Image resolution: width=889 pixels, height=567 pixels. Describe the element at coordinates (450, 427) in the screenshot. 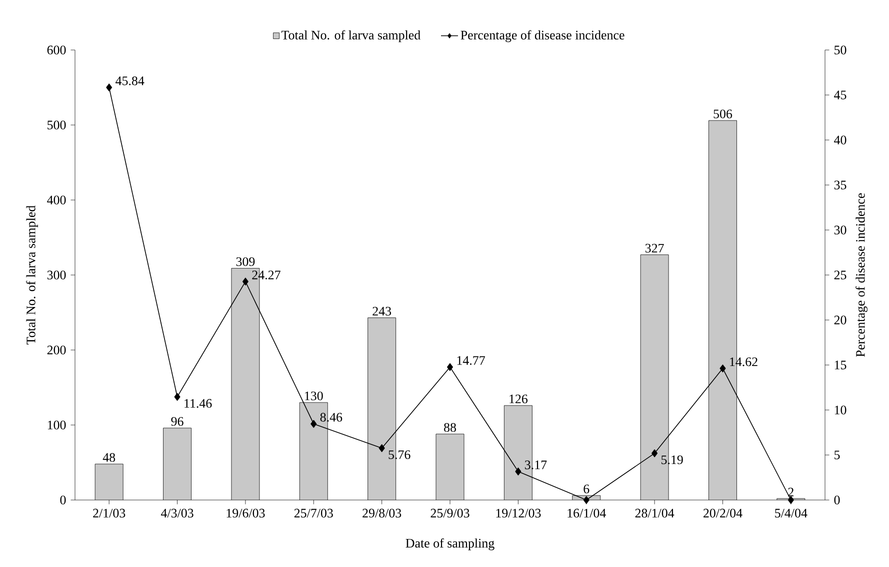

I see `data-label: 88` at that location.